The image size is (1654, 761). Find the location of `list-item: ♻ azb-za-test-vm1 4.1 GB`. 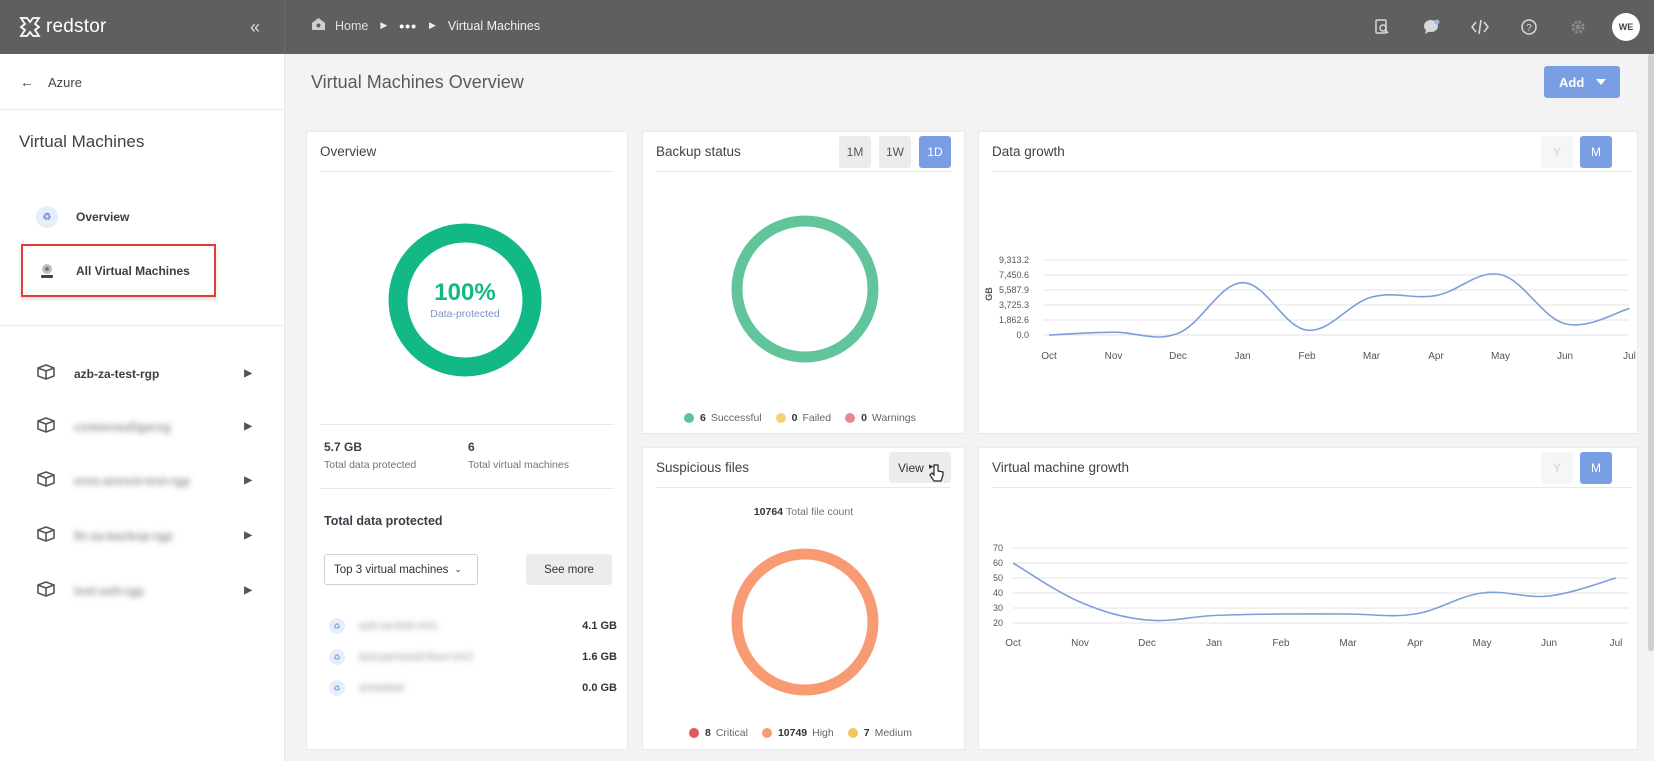

list-item: ♻ azb-za-test-vm1 4.1 GB is located at coordinates (473, 626).